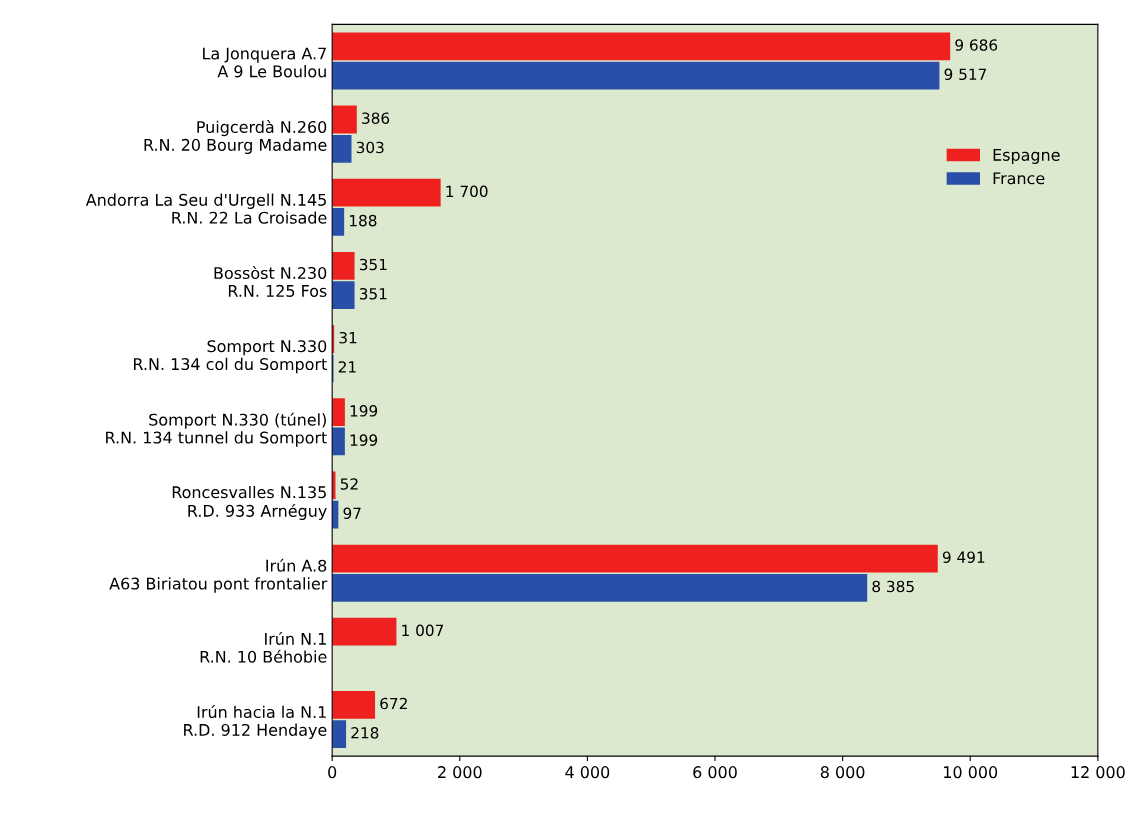 The width and height of the screenshot is (1126, 813). Describe the element at coordinates (971, 772) in the screenshot. I see `x-tick-label: 10 000` at that location.